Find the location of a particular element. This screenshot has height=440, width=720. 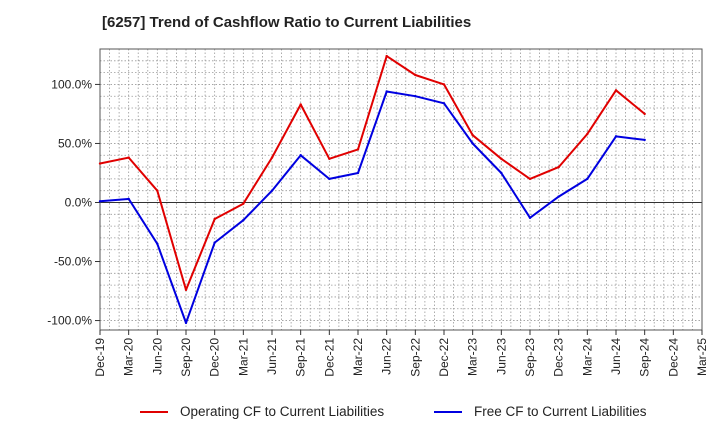

y-tick-label: 0.0% is located at coordinates (79, 202).